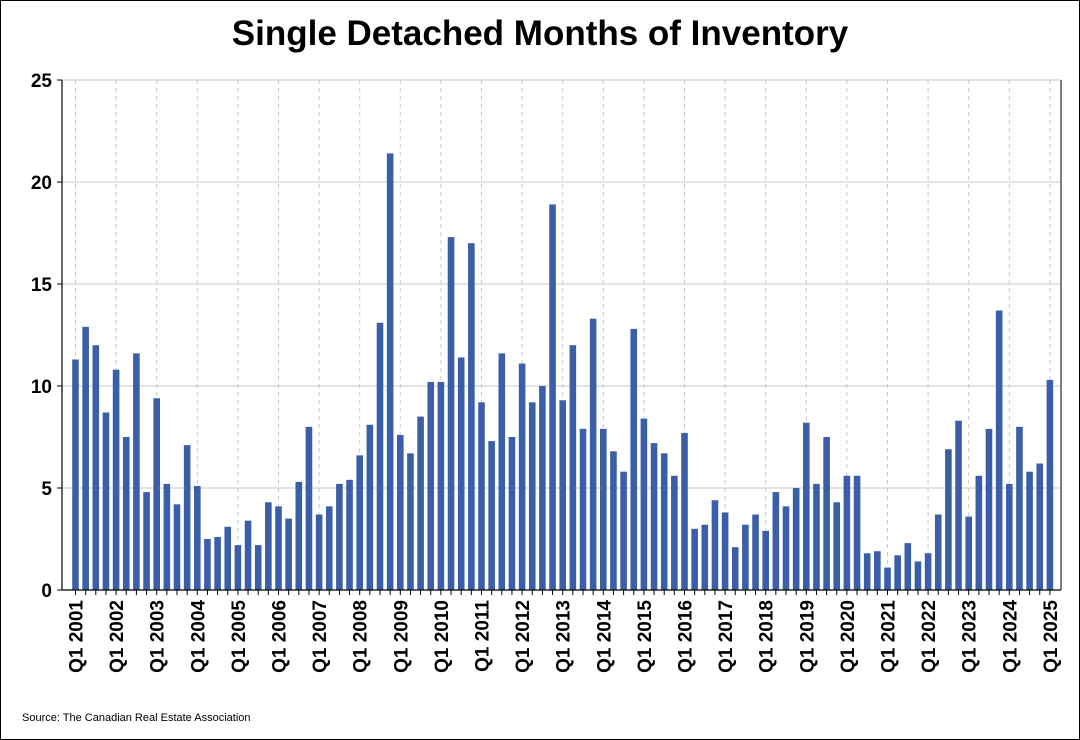 The height and width of the screenshot is (740, 1080). What do you see at coordinates (483, 636) in the screenshot?
I see `x-tick-label: Q1 2011` at bounding box center [483, 636].